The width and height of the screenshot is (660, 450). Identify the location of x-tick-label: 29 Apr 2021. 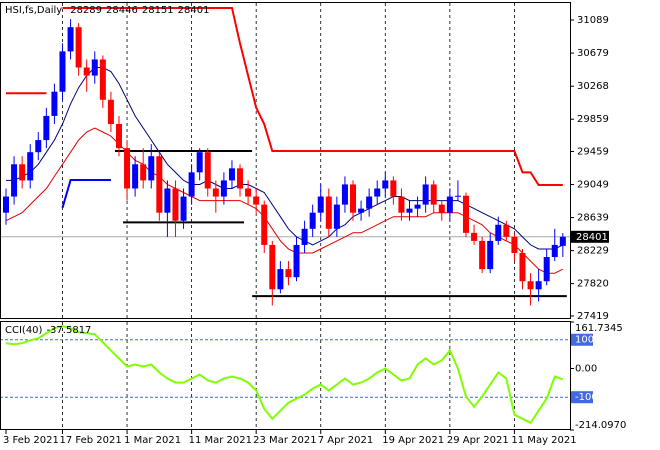
(478, 440).